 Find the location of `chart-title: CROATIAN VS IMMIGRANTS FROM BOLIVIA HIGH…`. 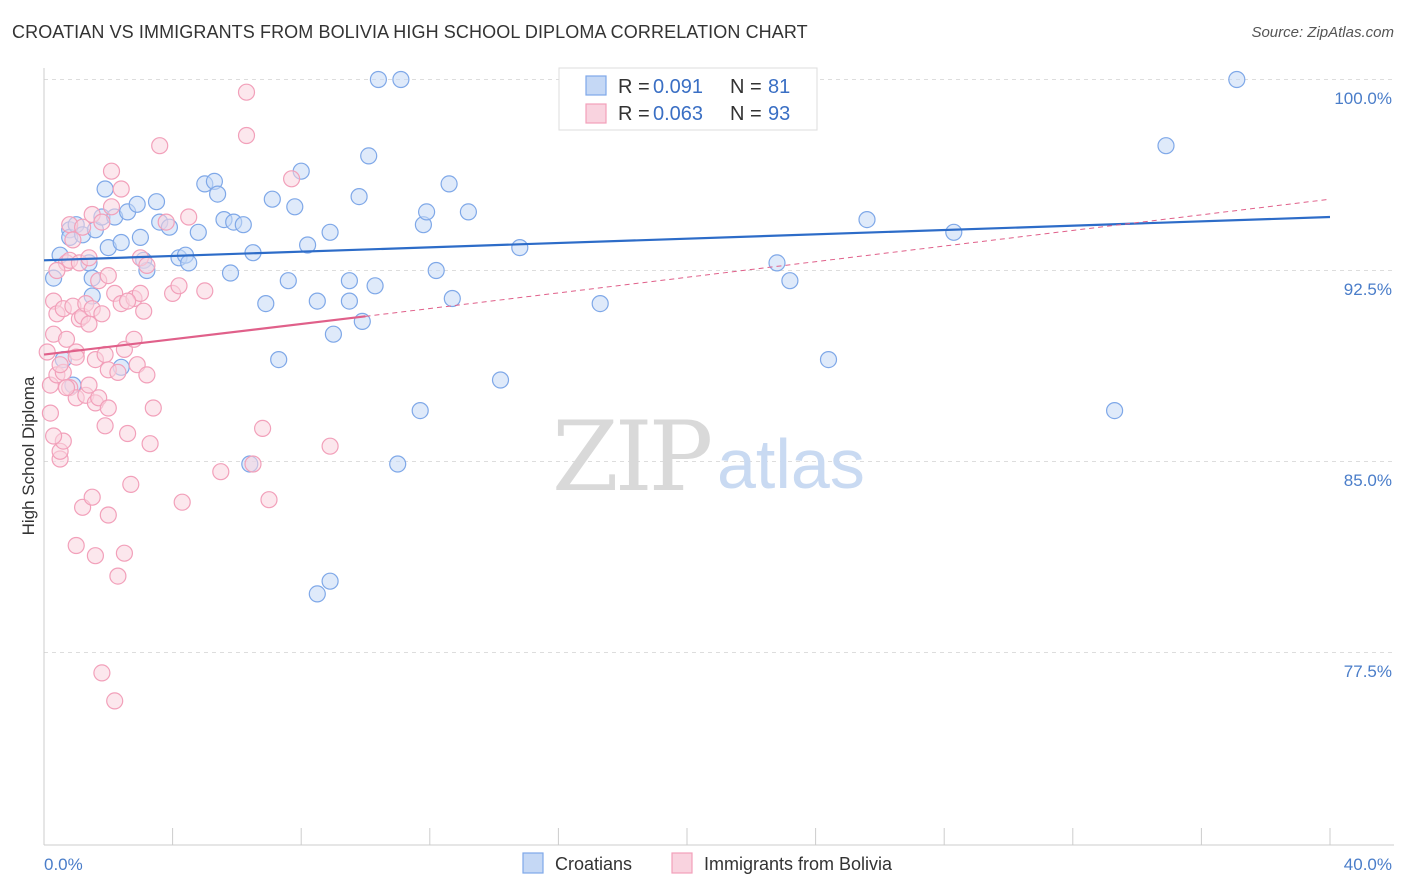

chart-title: CROATIAN VS IMMIGRANTS FROM BOLIVIA HIGH… is located at coordinates (410, 32).